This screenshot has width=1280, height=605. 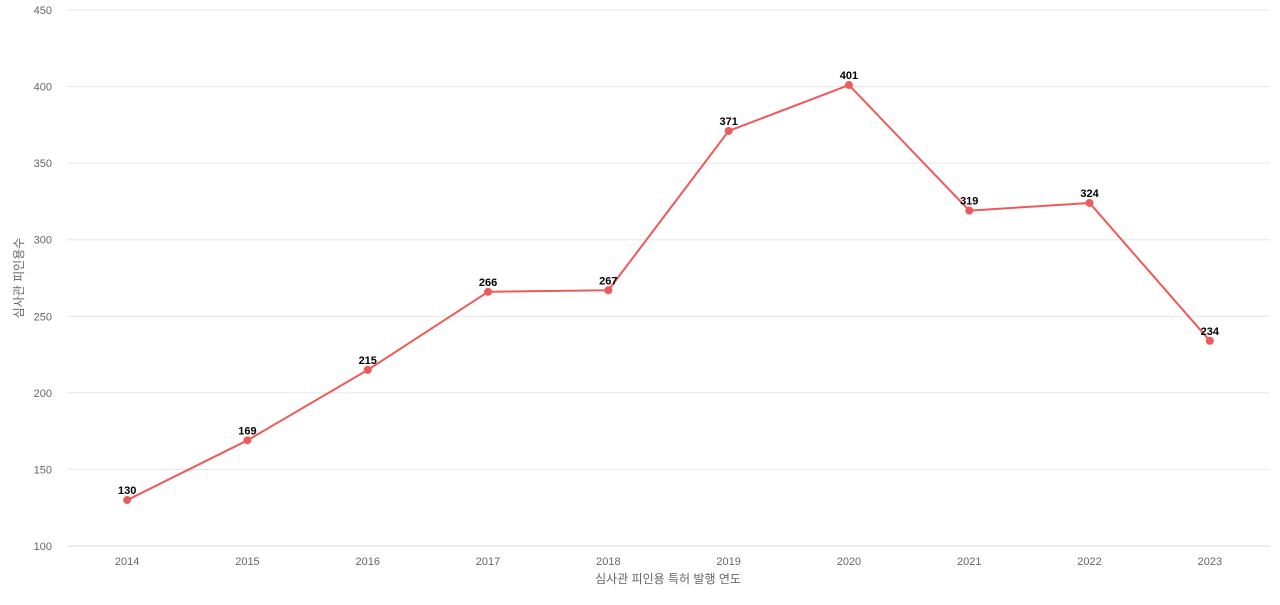 What do you see at coordinates (43, 394) in the screenshot?
I see `y-tick-label: 200` at bounding box center [43, 394].